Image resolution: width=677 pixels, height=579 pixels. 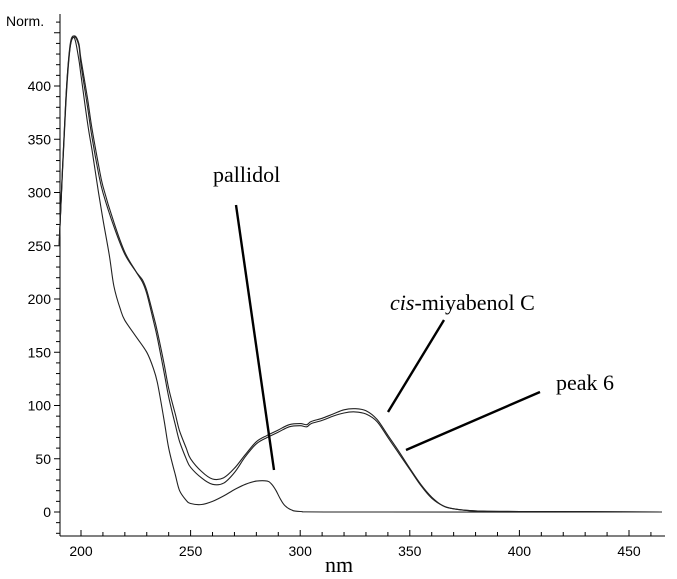 What do you see at coordinates (191, 551) in the screenshot?
I see `x-tick-label: 250` at bounding box center [191, 551].